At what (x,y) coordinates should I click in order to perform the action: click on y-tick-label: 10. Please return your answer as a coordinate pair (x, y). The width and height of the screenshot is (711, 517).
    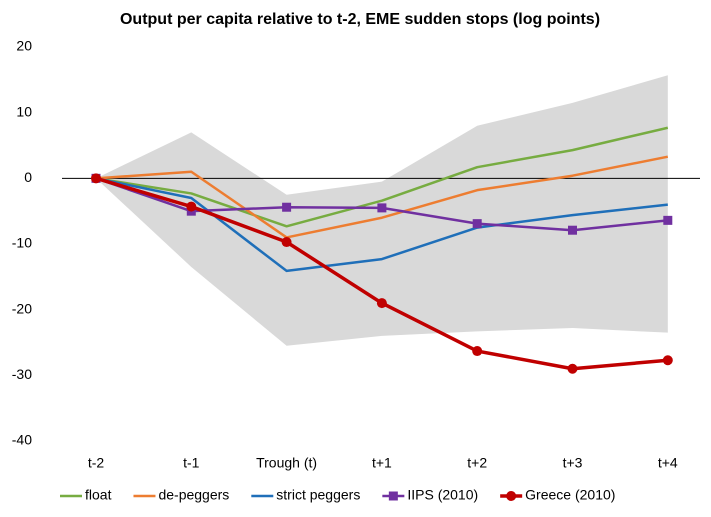
    Looking at the image, I should click on (24, 111).